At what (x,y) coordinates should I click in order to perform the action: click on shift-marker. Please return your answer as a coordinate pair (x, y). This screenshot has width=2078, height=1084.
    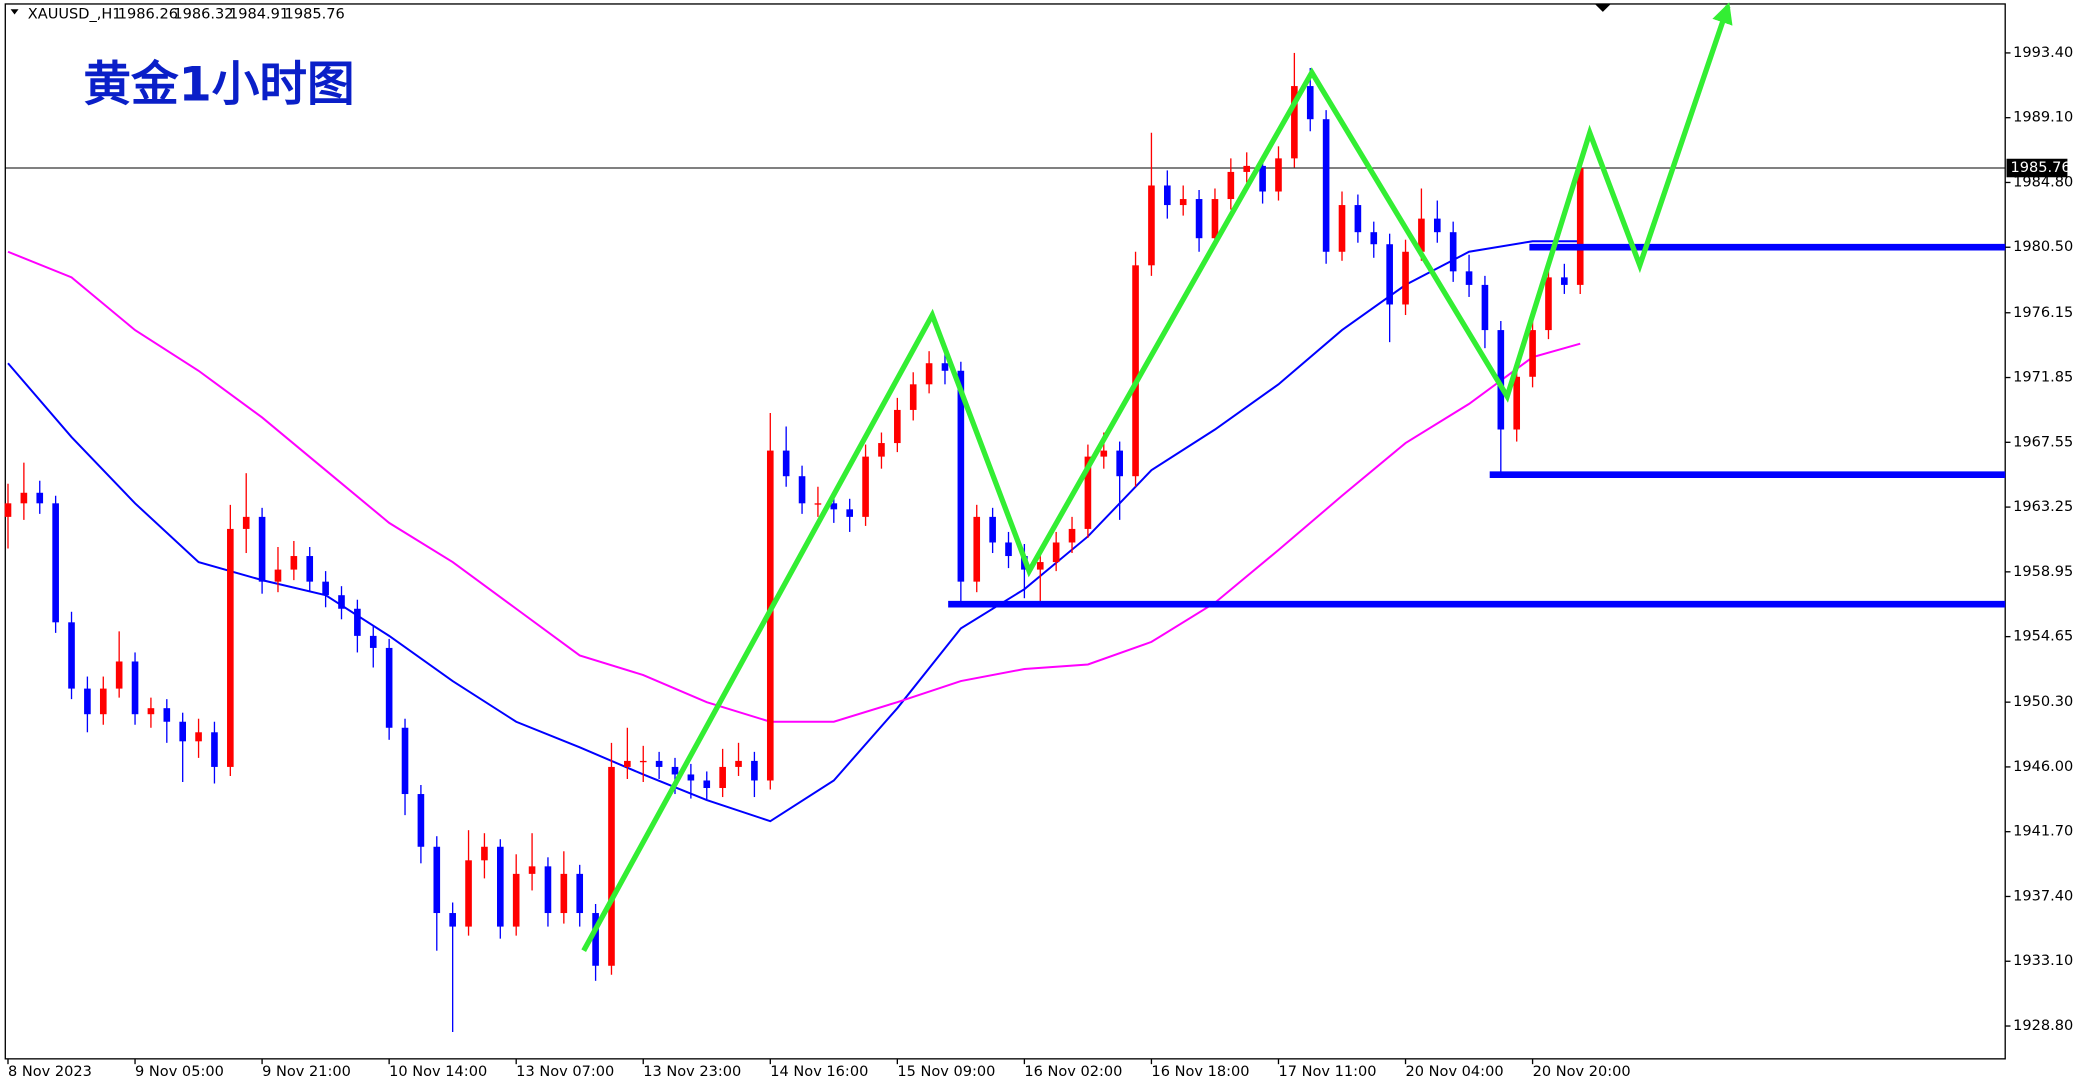
    Looking at the image, I should click on (1602, 7).